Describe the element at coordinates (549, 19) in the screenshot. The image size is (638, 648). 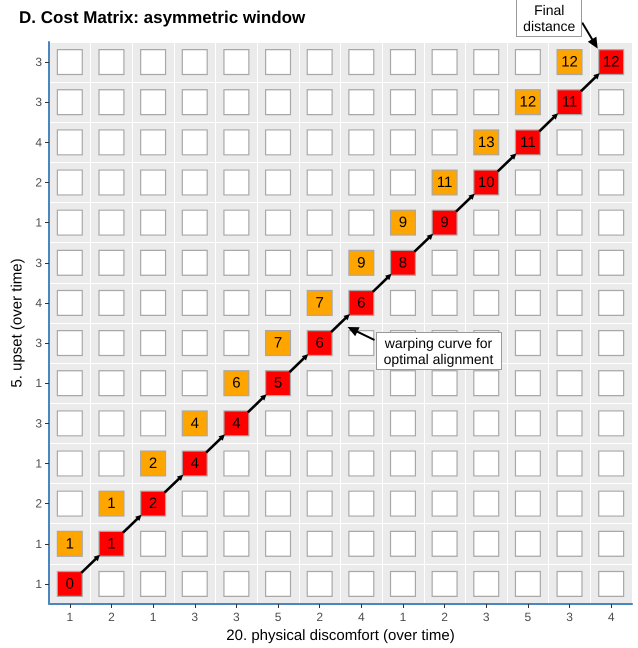
I see `text: Final distance` at that location.